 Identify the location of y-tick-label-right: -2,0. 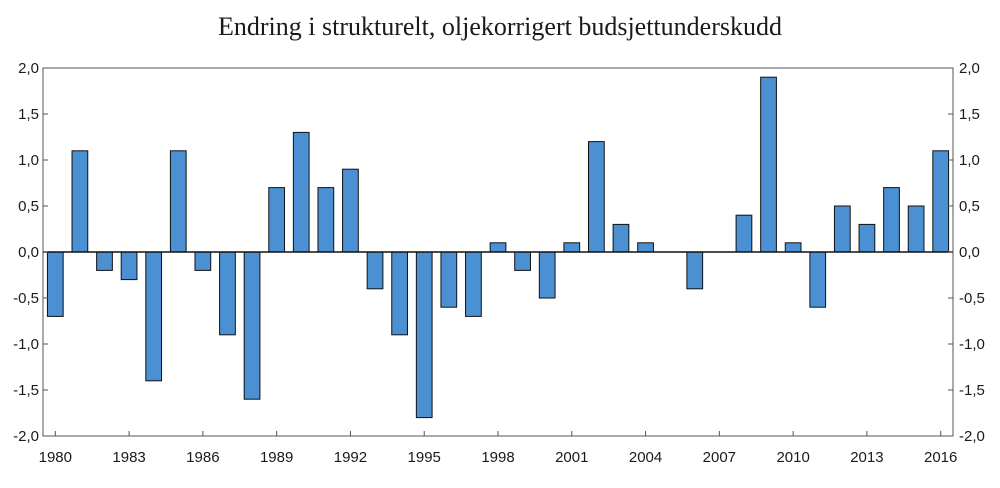
(972, 436).